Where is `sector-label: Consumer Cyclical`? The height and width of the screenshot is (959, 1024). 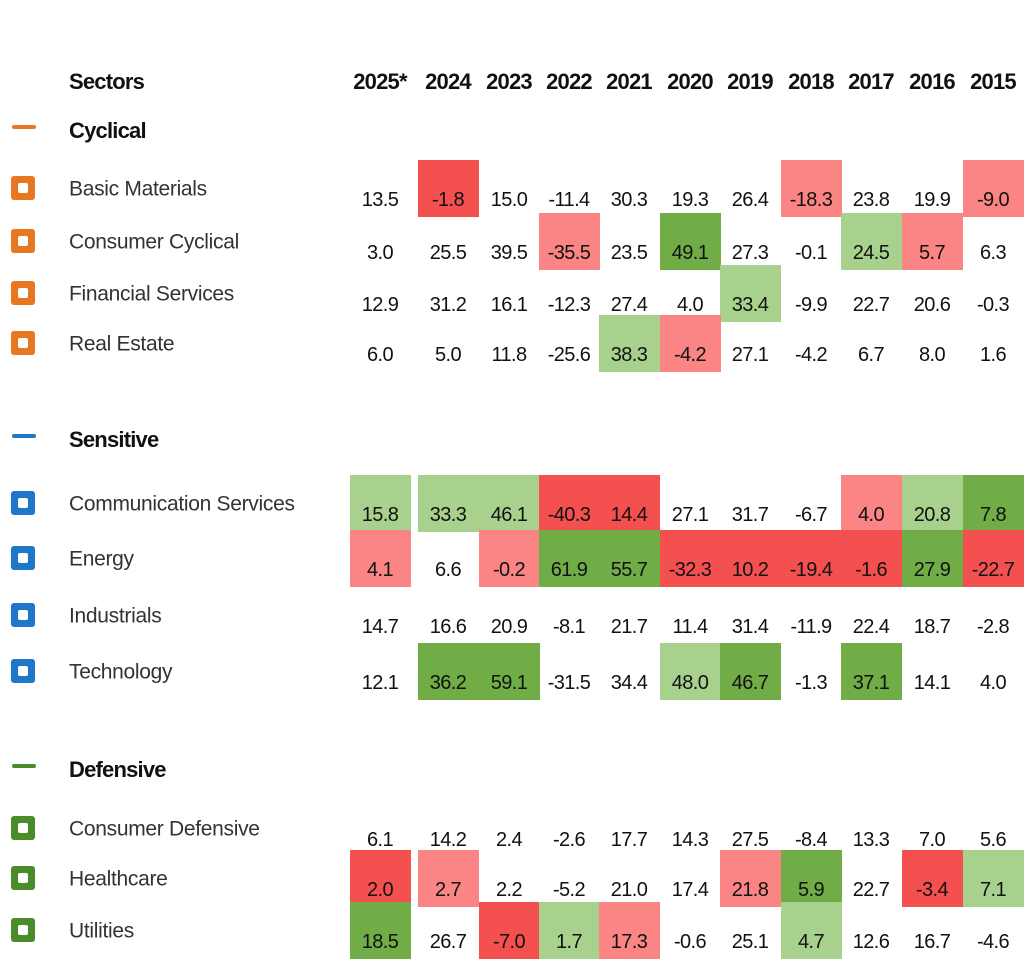
sector-label: Consumer Cyclical is located at coordinates (154, 242).